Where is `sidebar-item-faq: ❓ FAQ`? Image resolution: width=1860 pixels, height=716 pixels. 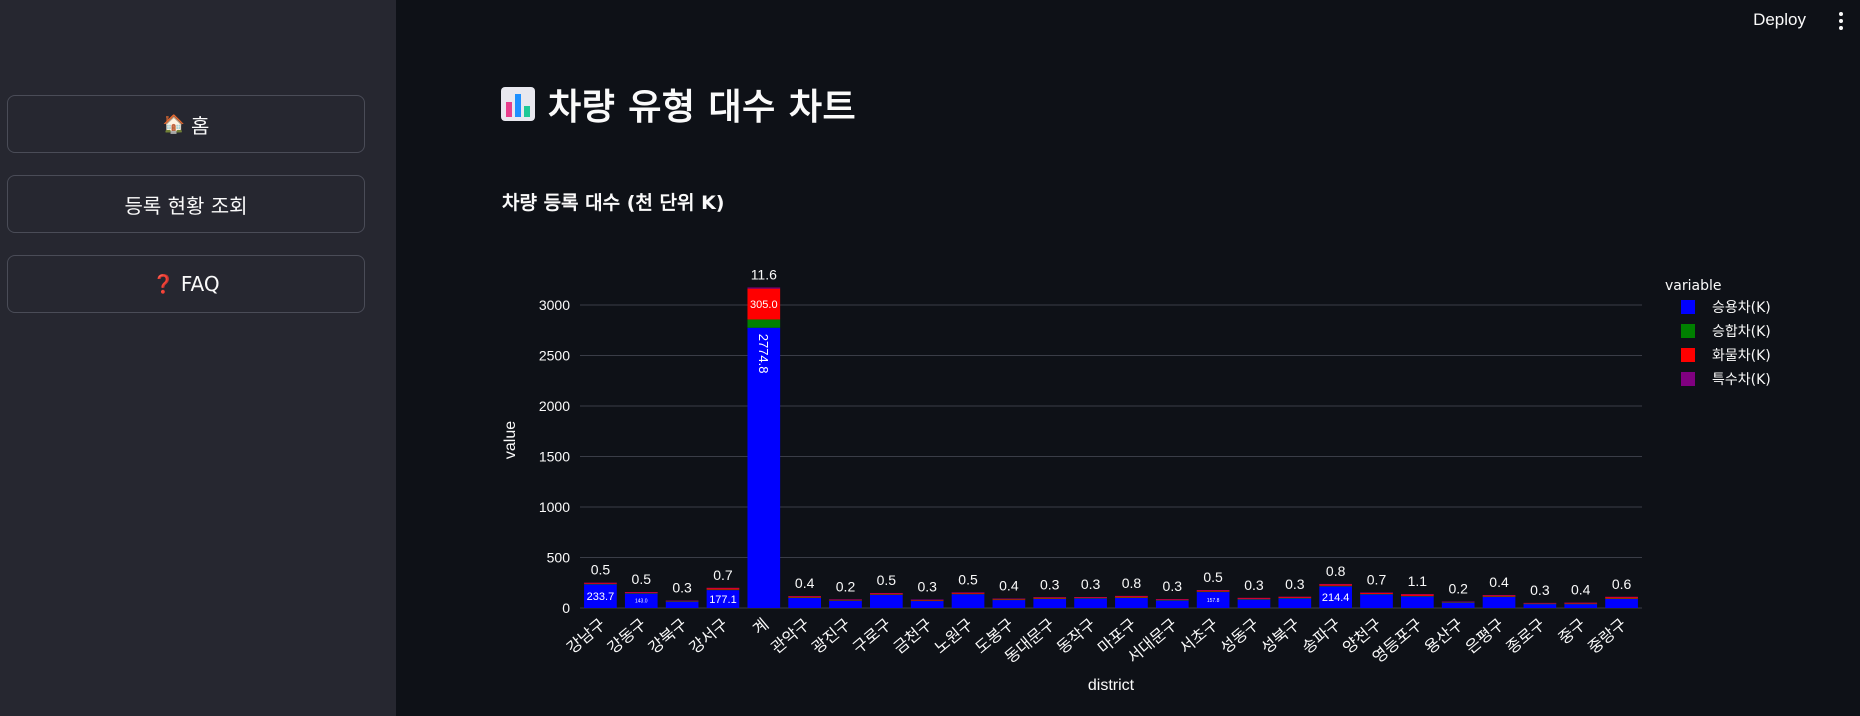 sidebar-item-faq: ❓ FAQ is located at coordinates (186, 284).